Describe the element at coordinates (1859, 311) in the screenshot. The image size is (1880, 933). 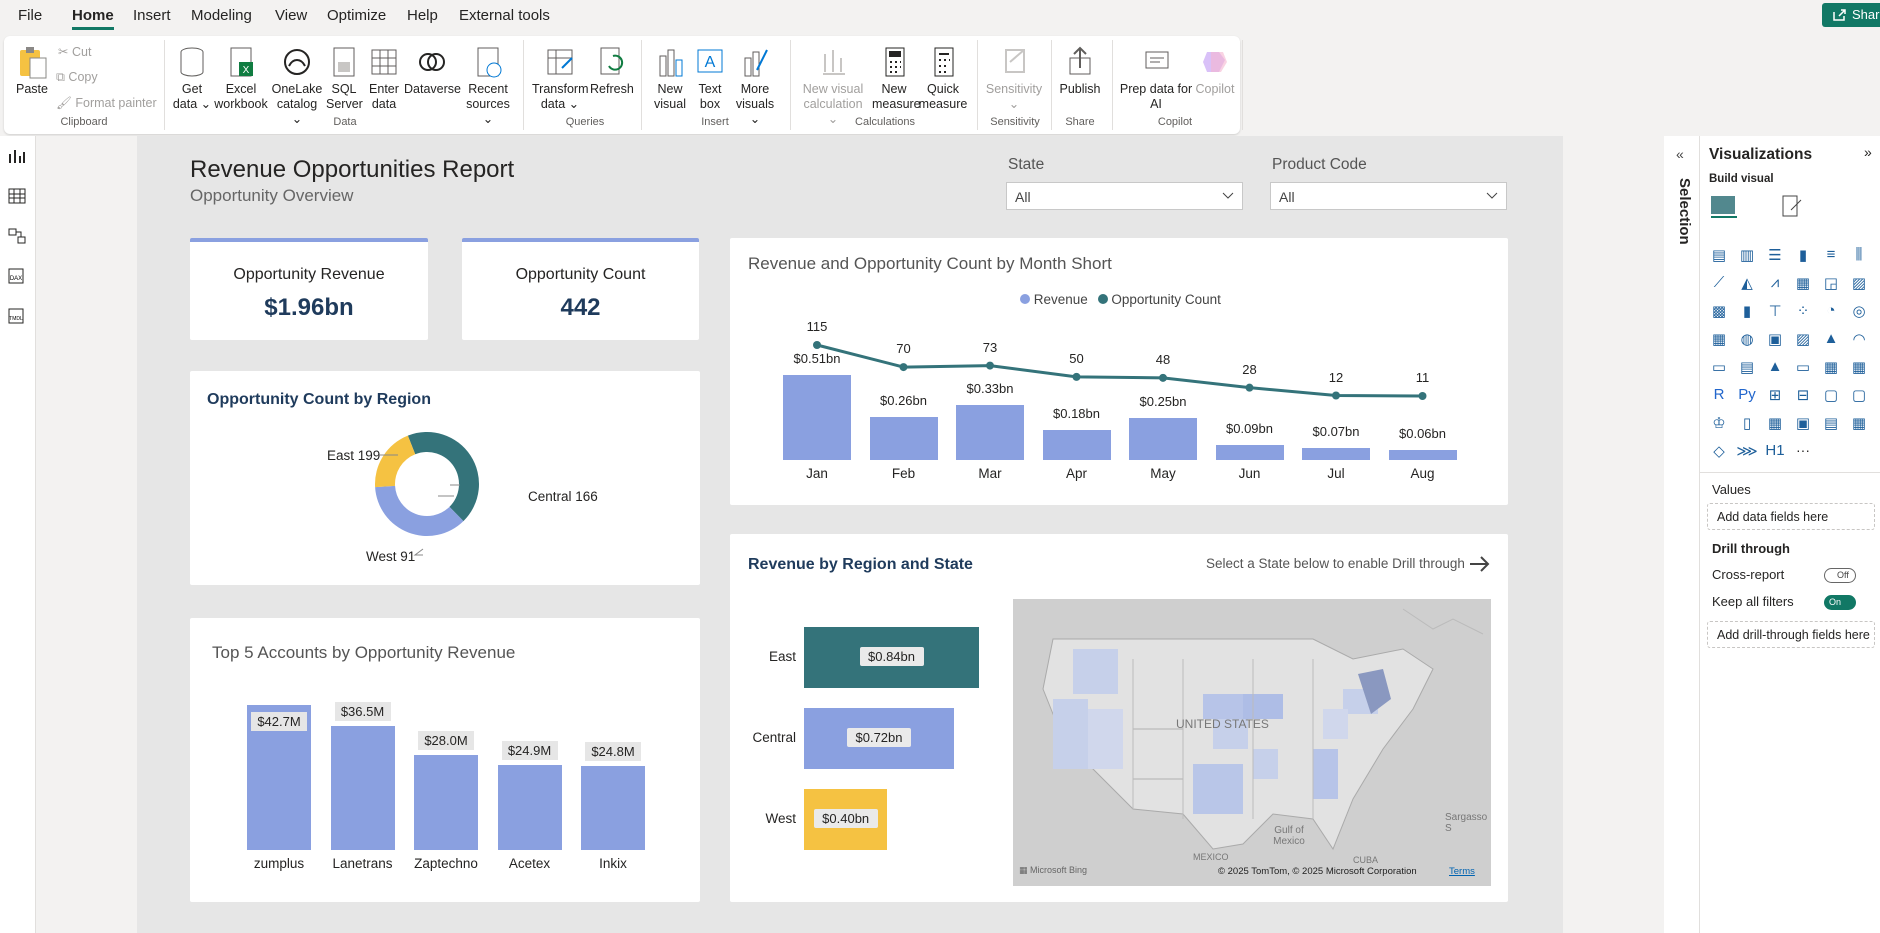
I see `treemap-visual-icon: ◎` at that location.